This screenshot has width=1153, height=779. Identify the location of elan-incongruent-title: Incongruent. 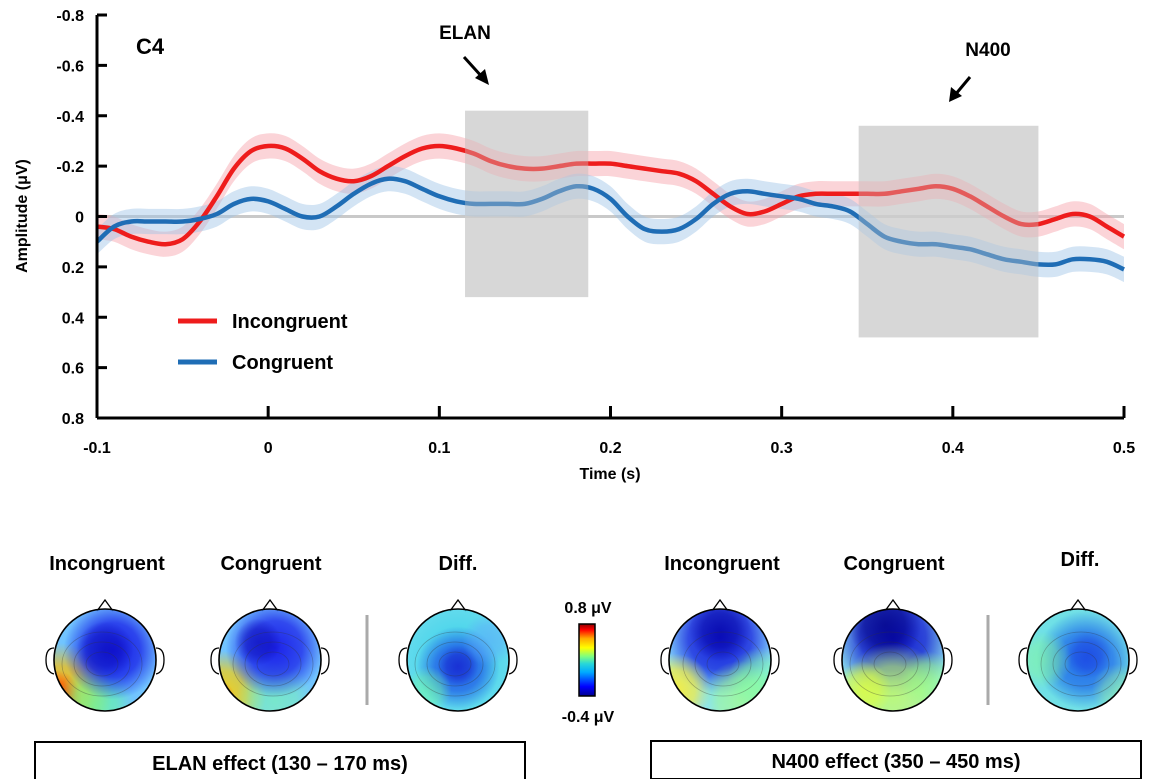
(107, 564).